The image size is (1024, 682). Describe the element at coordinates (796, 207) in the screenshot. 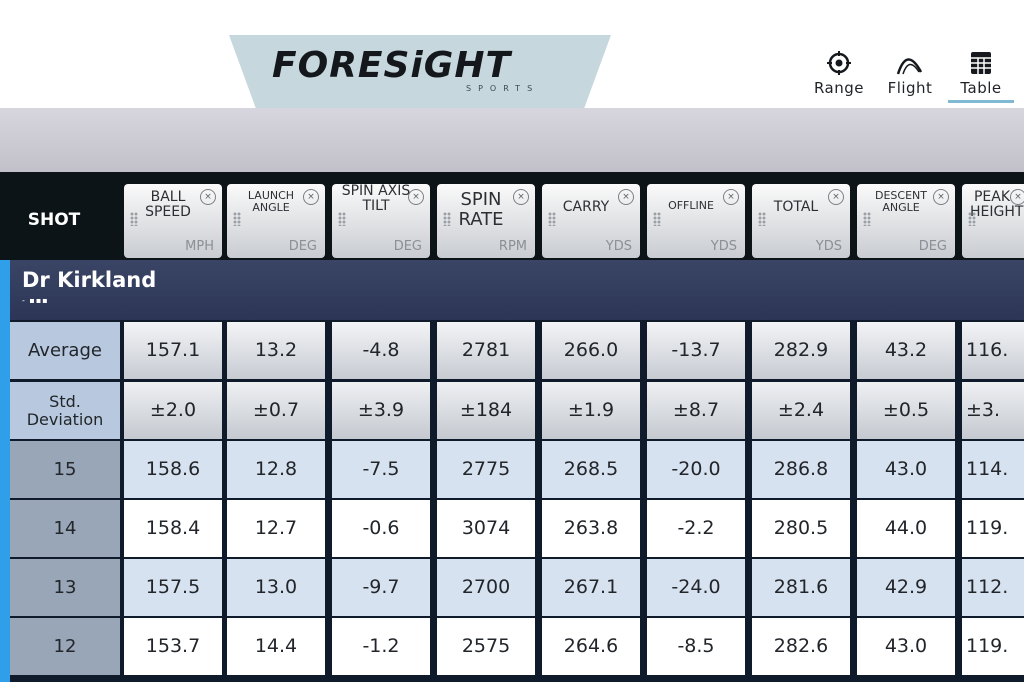

I see `column-title: TOTAL` at that location.